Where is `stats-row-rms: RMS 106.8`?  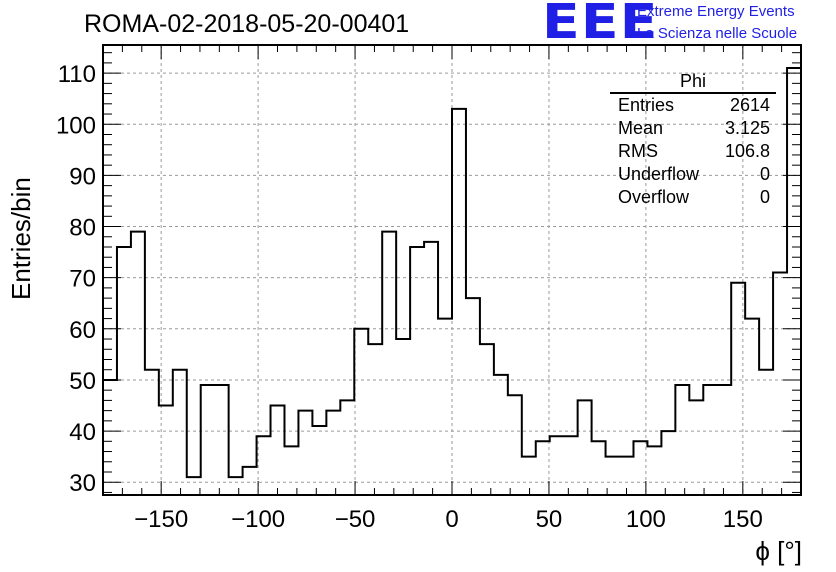
stats-row-rms: RMS 106.8 is located at coordinates (693, 151).